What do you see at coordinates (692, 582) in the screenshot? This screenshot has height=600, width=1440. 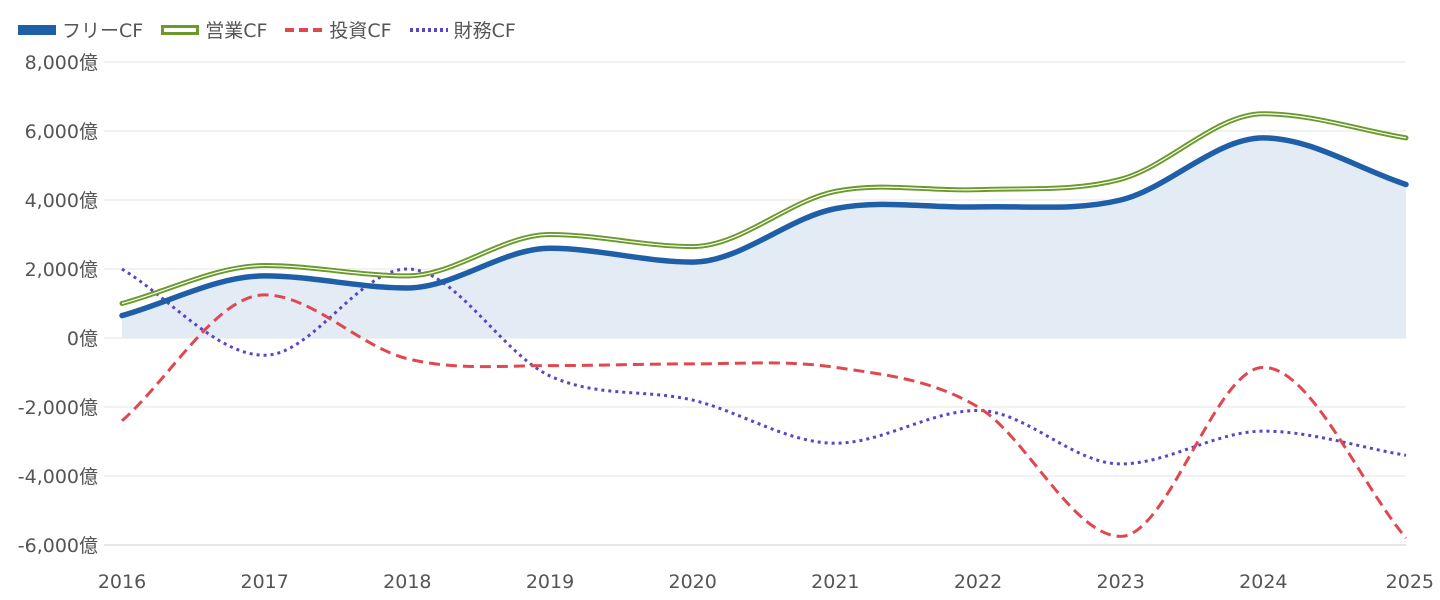 I see `x-tick-label: 2020` at bounding box center [692, 582].